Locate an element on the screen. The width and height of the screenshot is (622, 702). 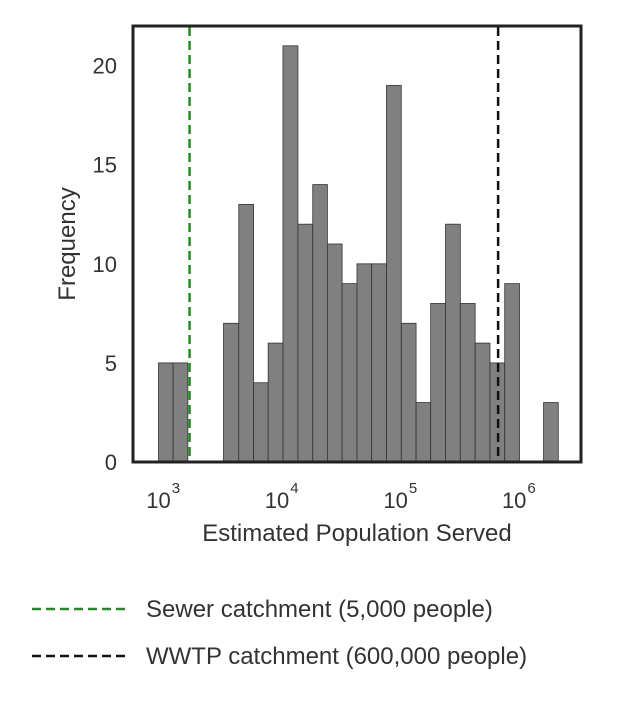
y-tick-label: 15 is located at coordinates (105, 165).